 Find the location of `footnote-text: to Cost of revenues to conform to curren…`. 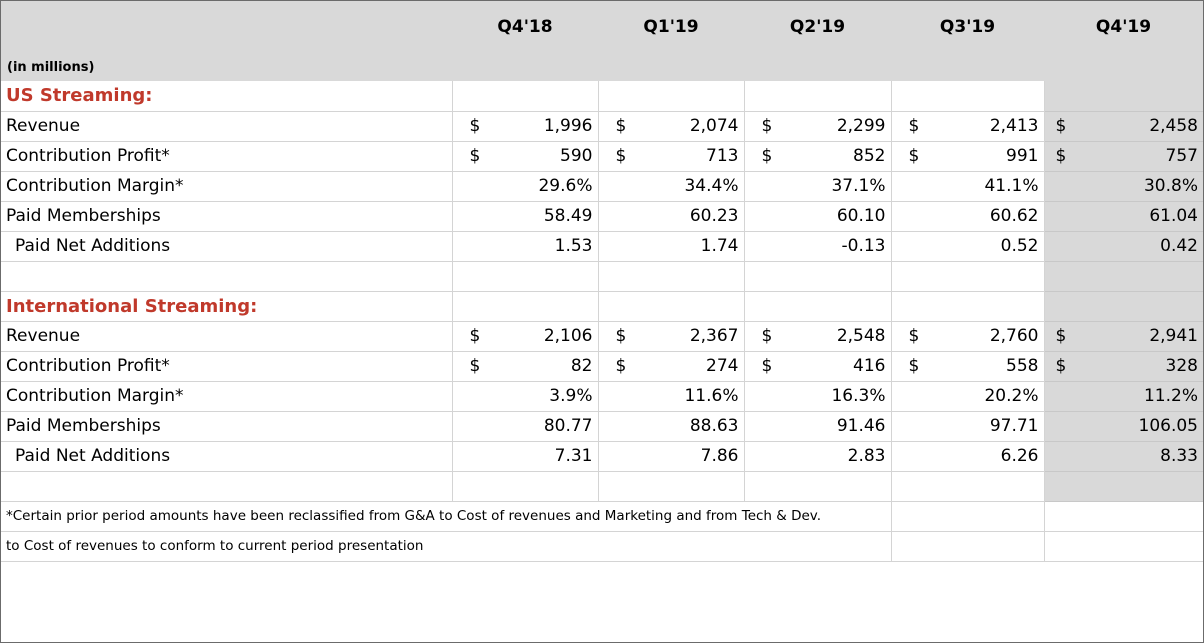

footnote-text: to Cost of revenues to conform to curren… is located at coordinates (446, 546).